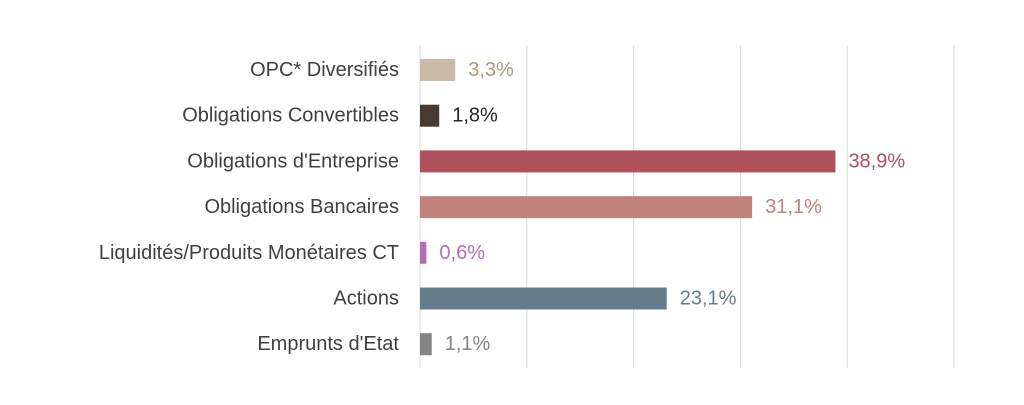 This screenshot has height=405, width=1024. I want to click on category-label: OPC* Diversifiés, so click(324, 70).